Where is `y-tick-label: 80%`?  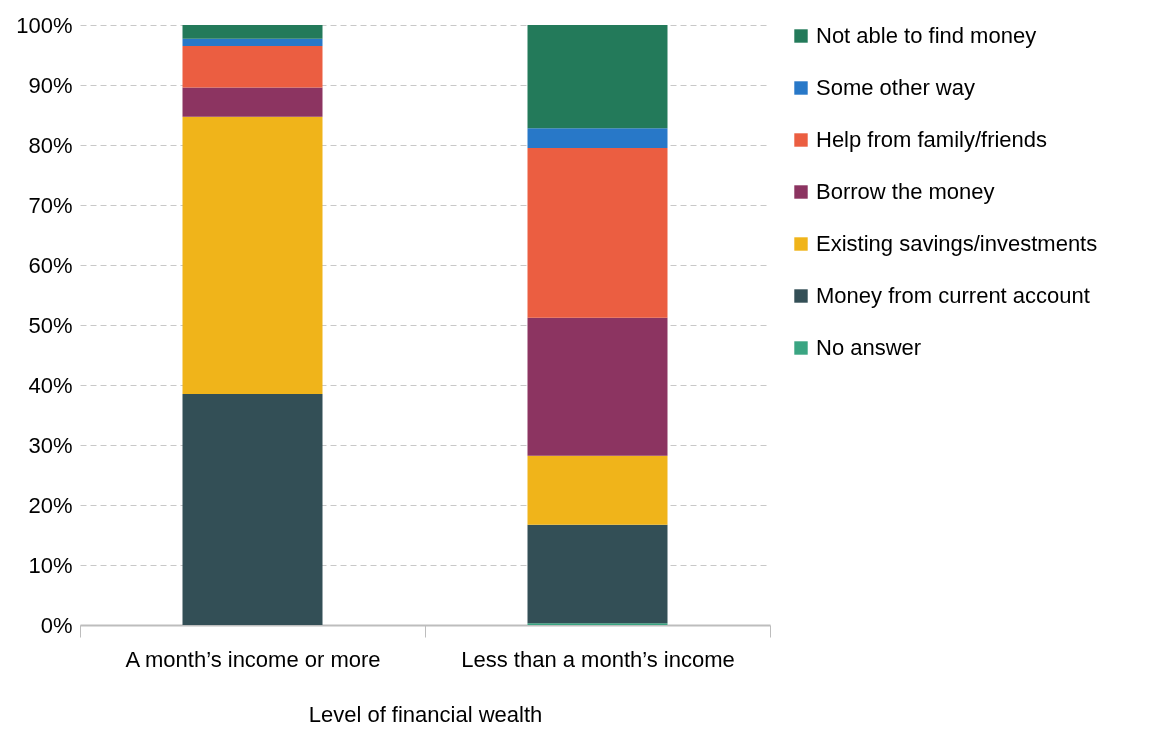
y-tick-label: 80% is located at coordinates (50, 145).